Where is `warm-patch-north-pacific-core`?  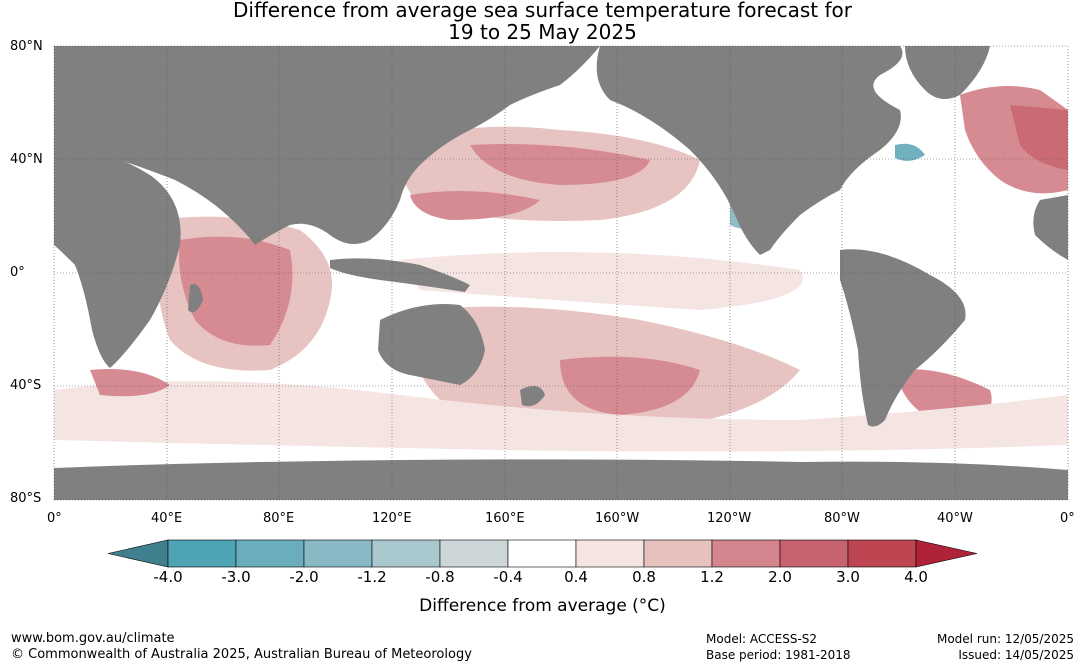
warm-patch-north-pacific-core is located at coordinates (560, 164).